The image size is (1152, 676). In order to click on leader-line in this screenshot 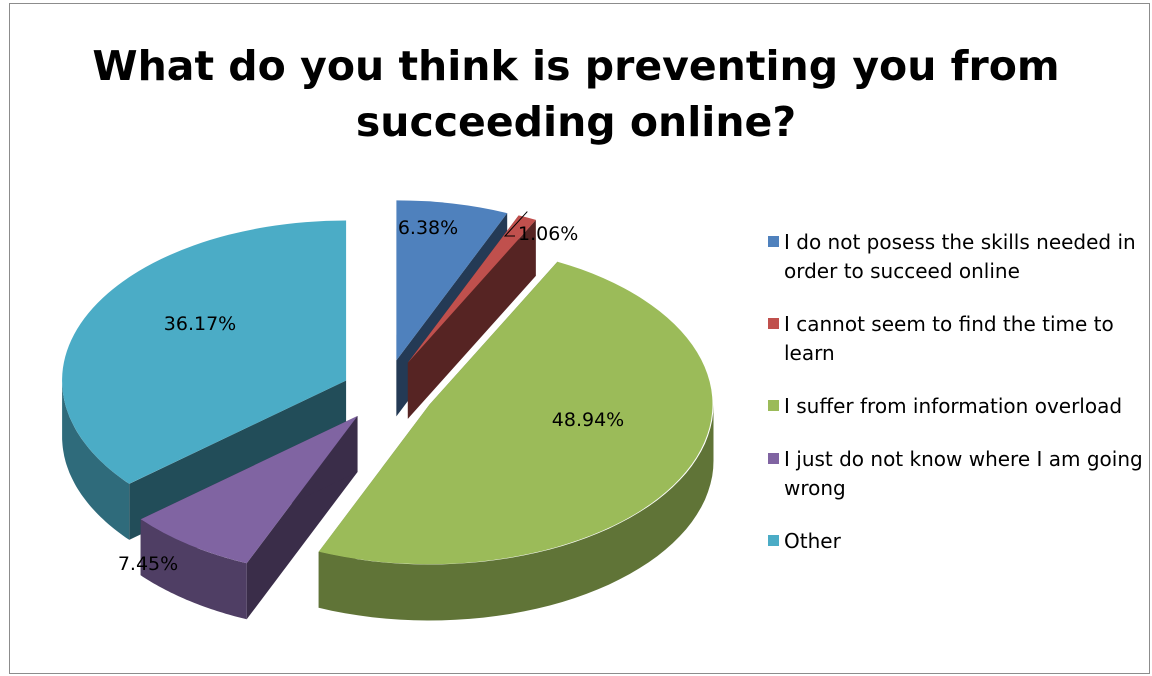, I will do `click(515, 224)`.